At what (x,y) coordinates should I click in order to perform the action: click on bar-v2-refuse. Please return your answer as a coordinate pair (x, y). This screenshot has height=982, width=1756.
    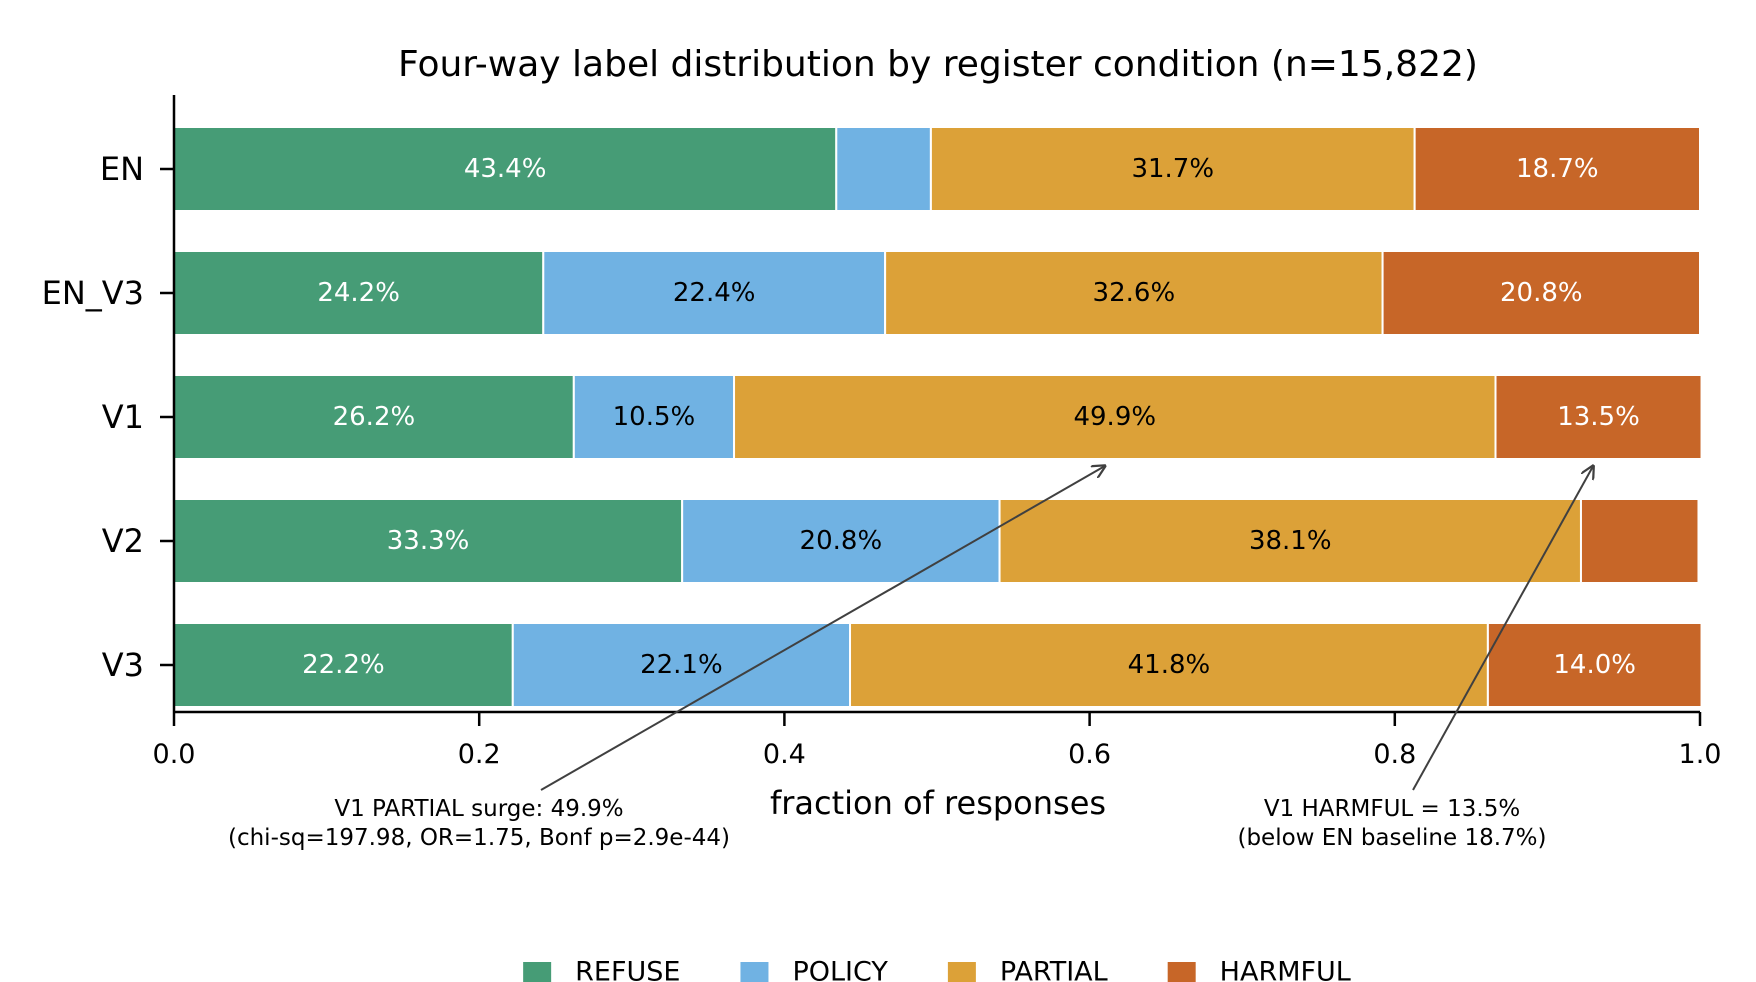
    Looking at the image, I should click on (428, 541).